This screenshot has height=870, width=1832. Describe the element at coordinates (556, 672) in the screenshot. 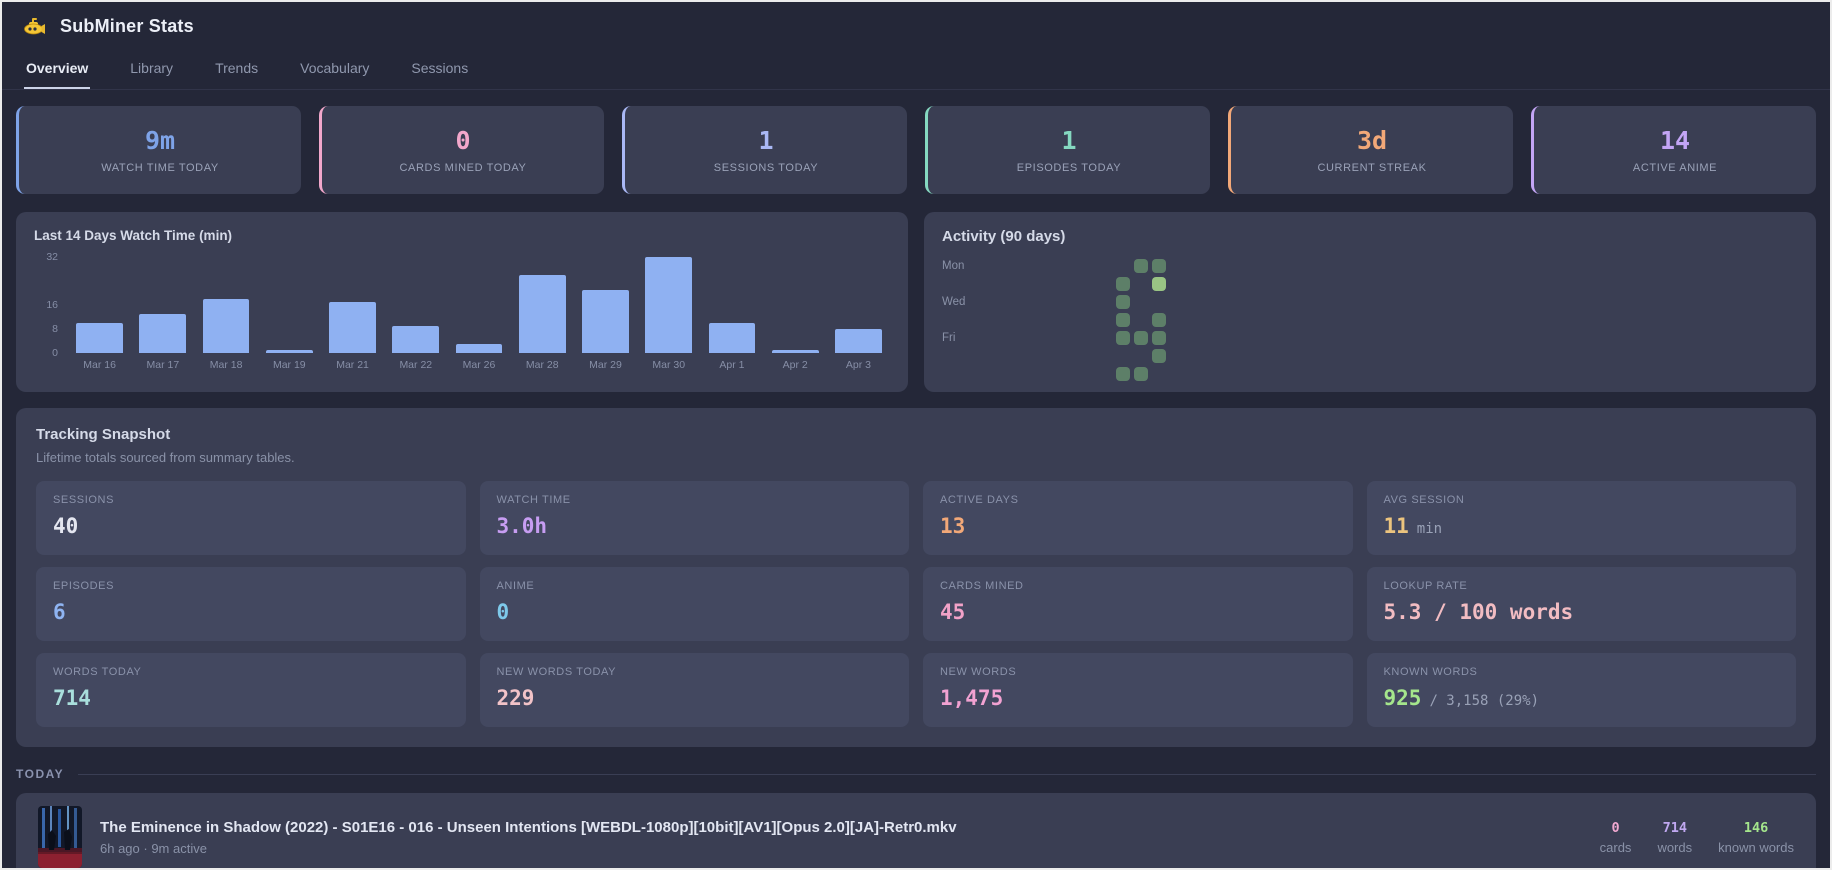

I see `tile-label: NEW WORDS TODAY` at that location.